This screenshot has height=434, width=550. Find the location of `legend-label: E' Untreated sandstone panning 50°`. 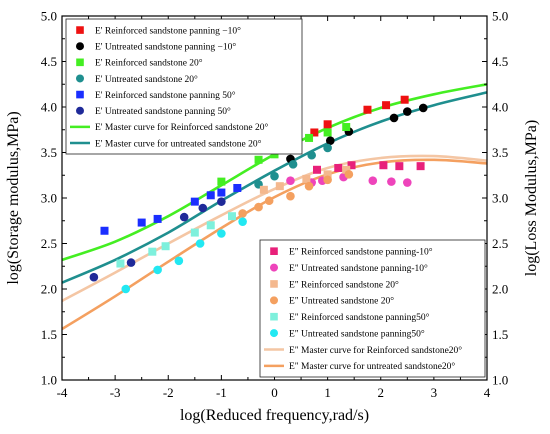

legend-label: E' Untreated sandstone panning 50° is located at coordinates (163, 111).